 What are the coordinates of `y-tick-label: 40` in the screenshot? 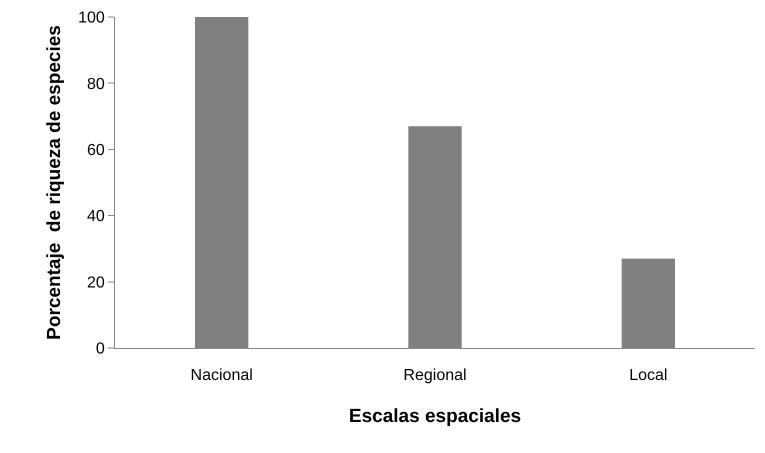 It's located at (96, 217).